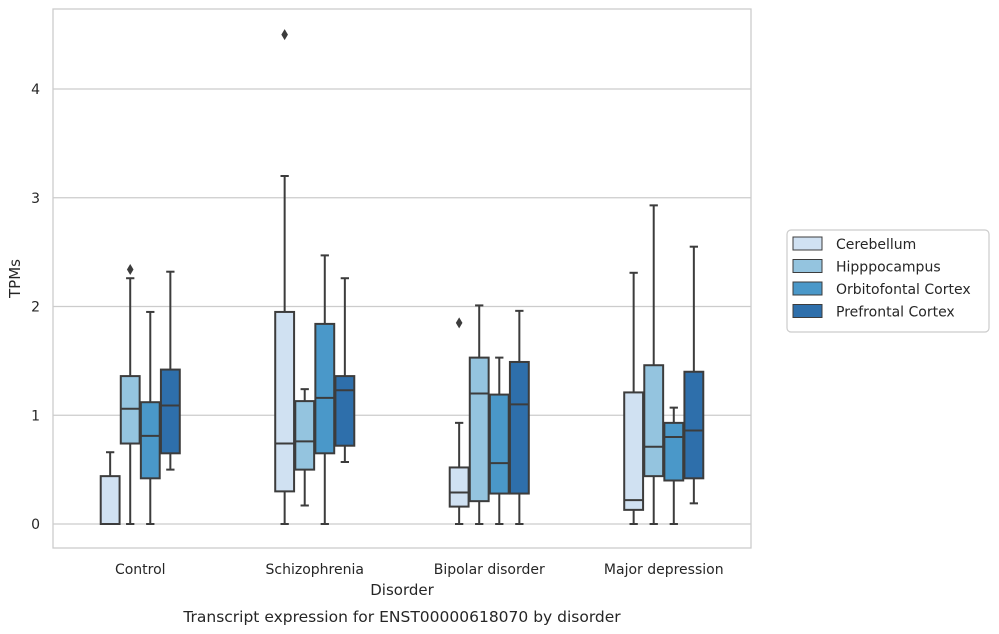  What do you see at coordinates (315, 570) in the screenshot?
I see `x-tick-label: Schizophrenia` at bounding box center [315, 570].